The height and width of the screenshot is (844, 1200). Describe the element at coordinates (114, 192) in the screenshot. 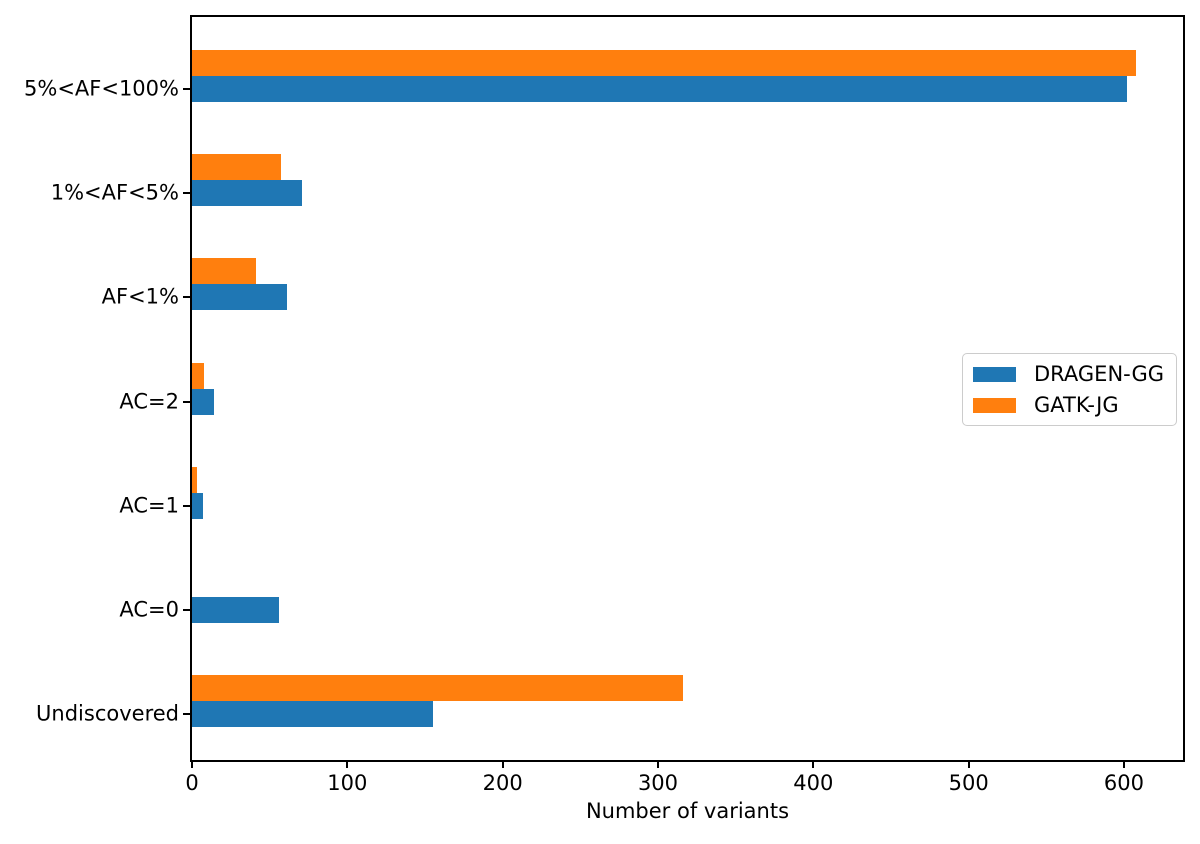

I see `category-label: 1%<AF<5%` at that location.